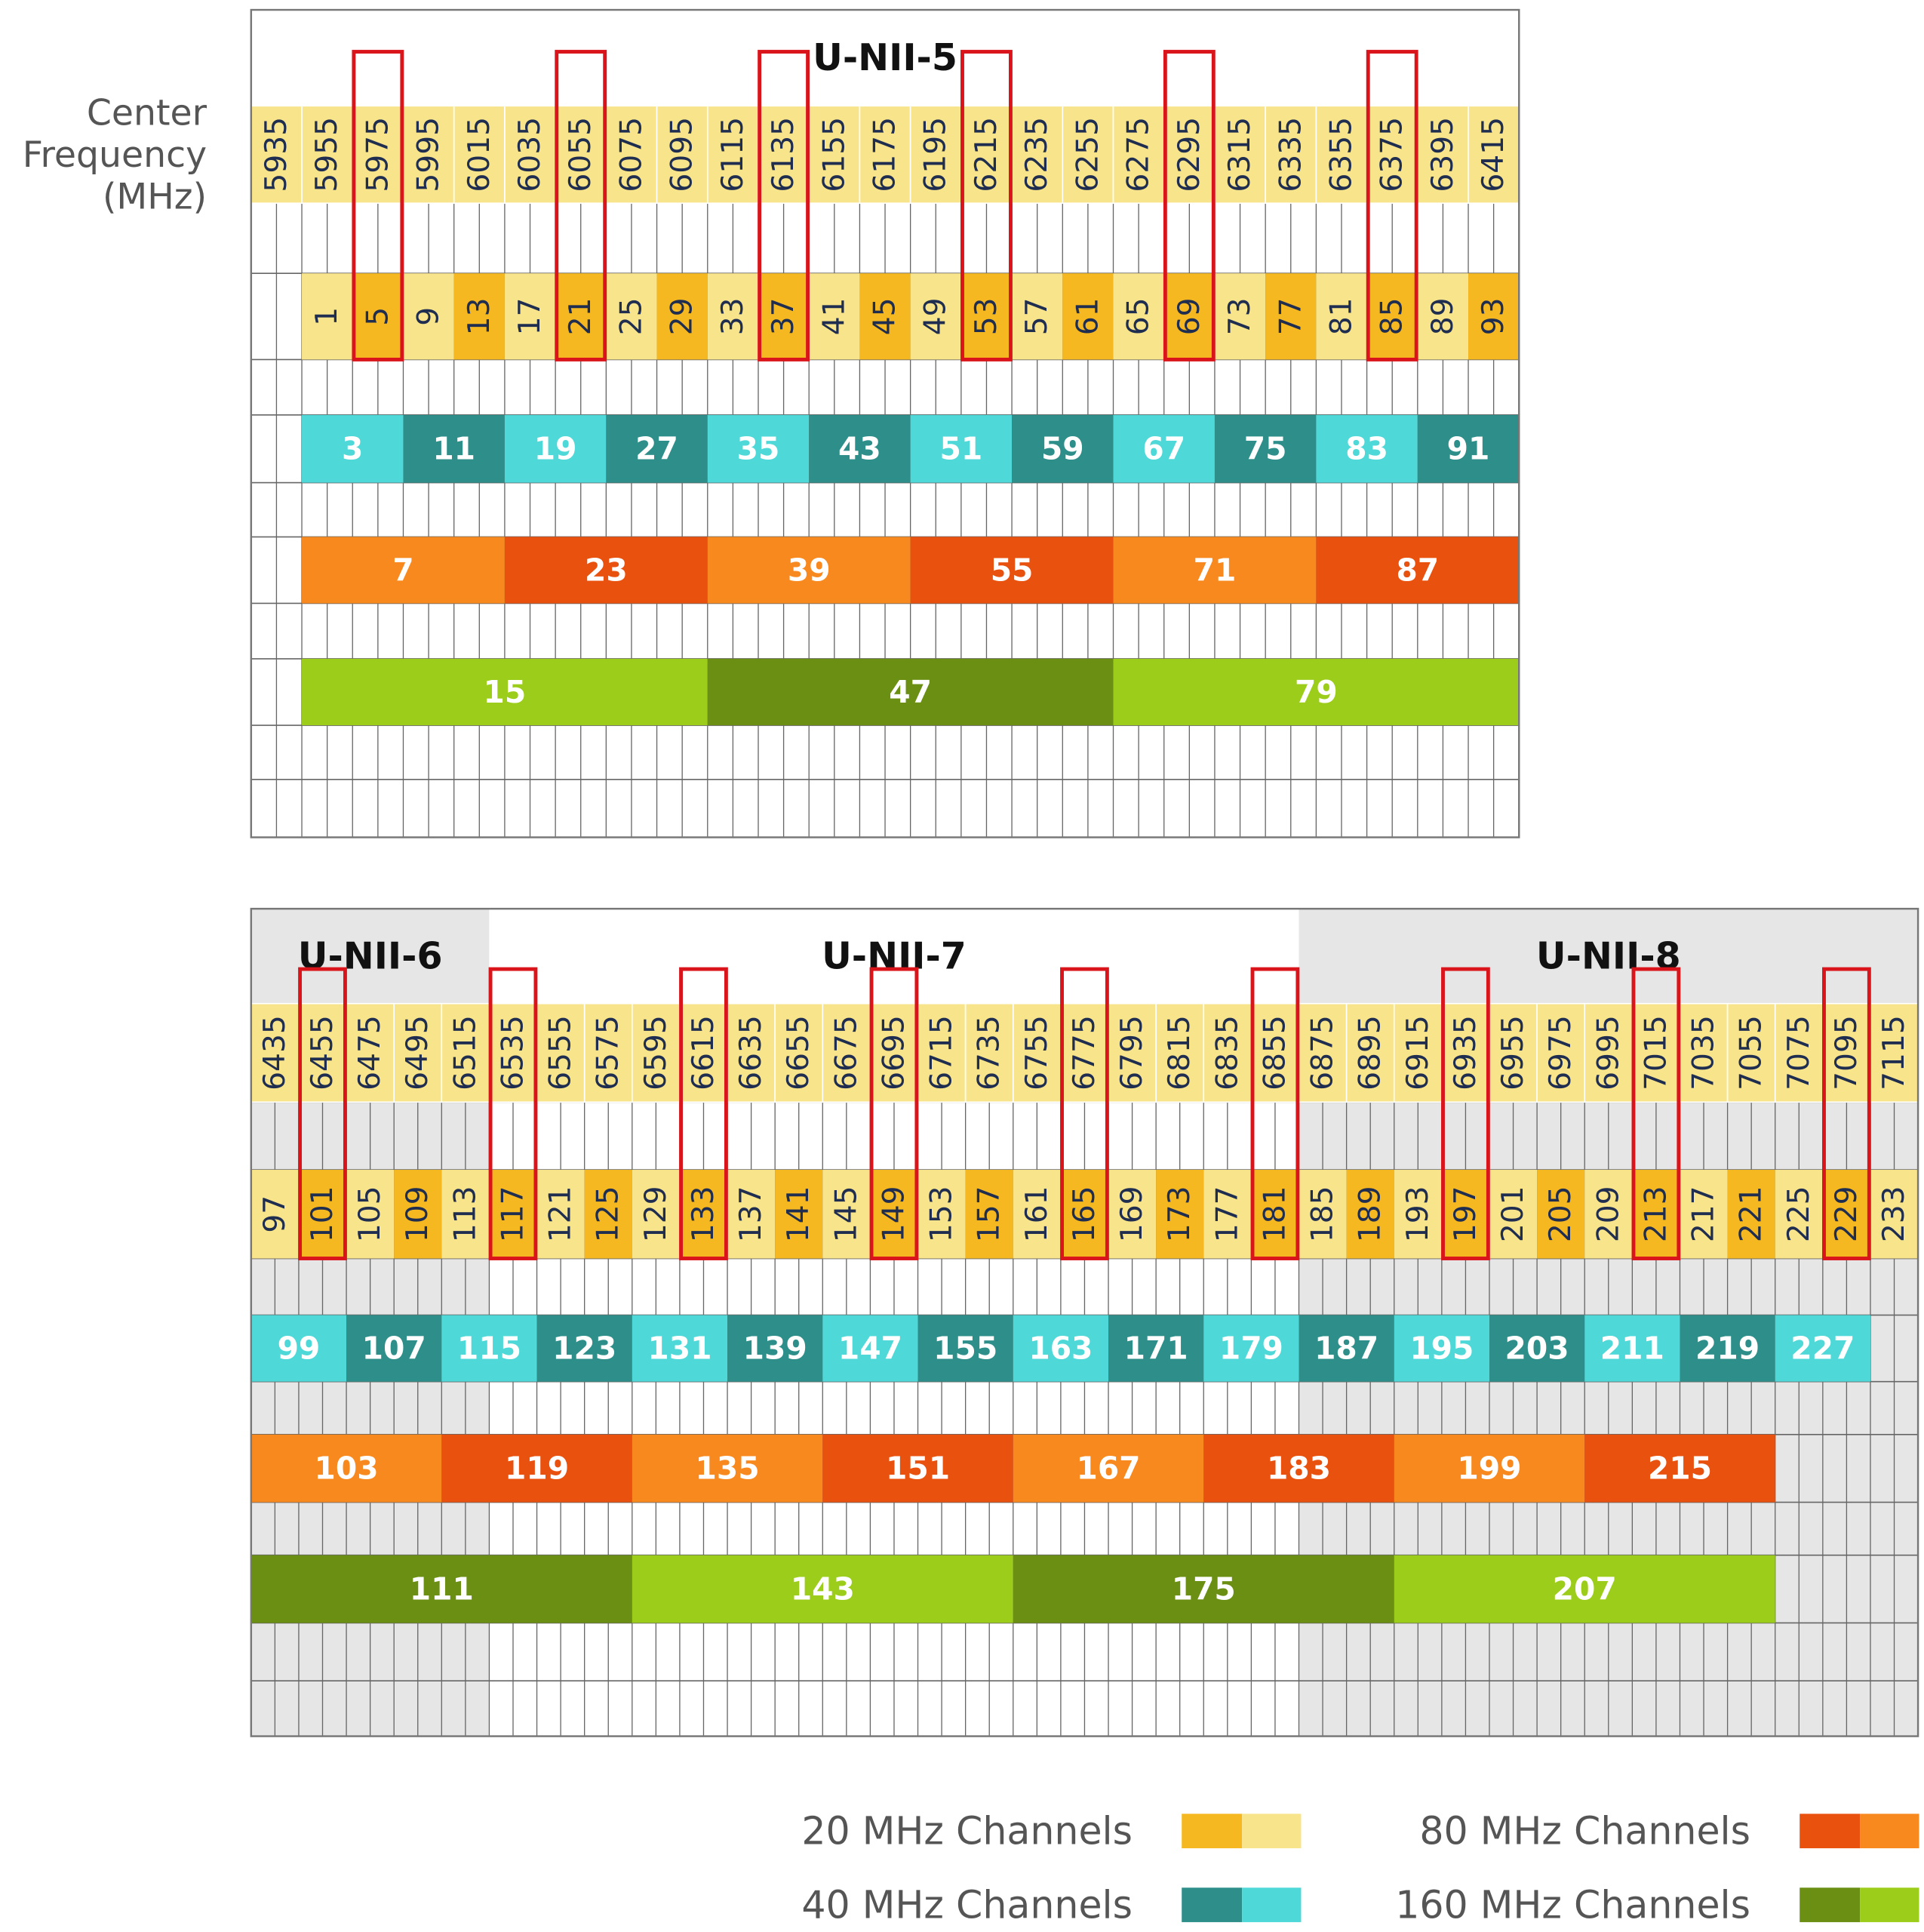 This screenshot has height=1932, width=1924. Describe the element at coordinates (608, 1053) in the screenshot. I see `frequency-label: 6575` at that location.